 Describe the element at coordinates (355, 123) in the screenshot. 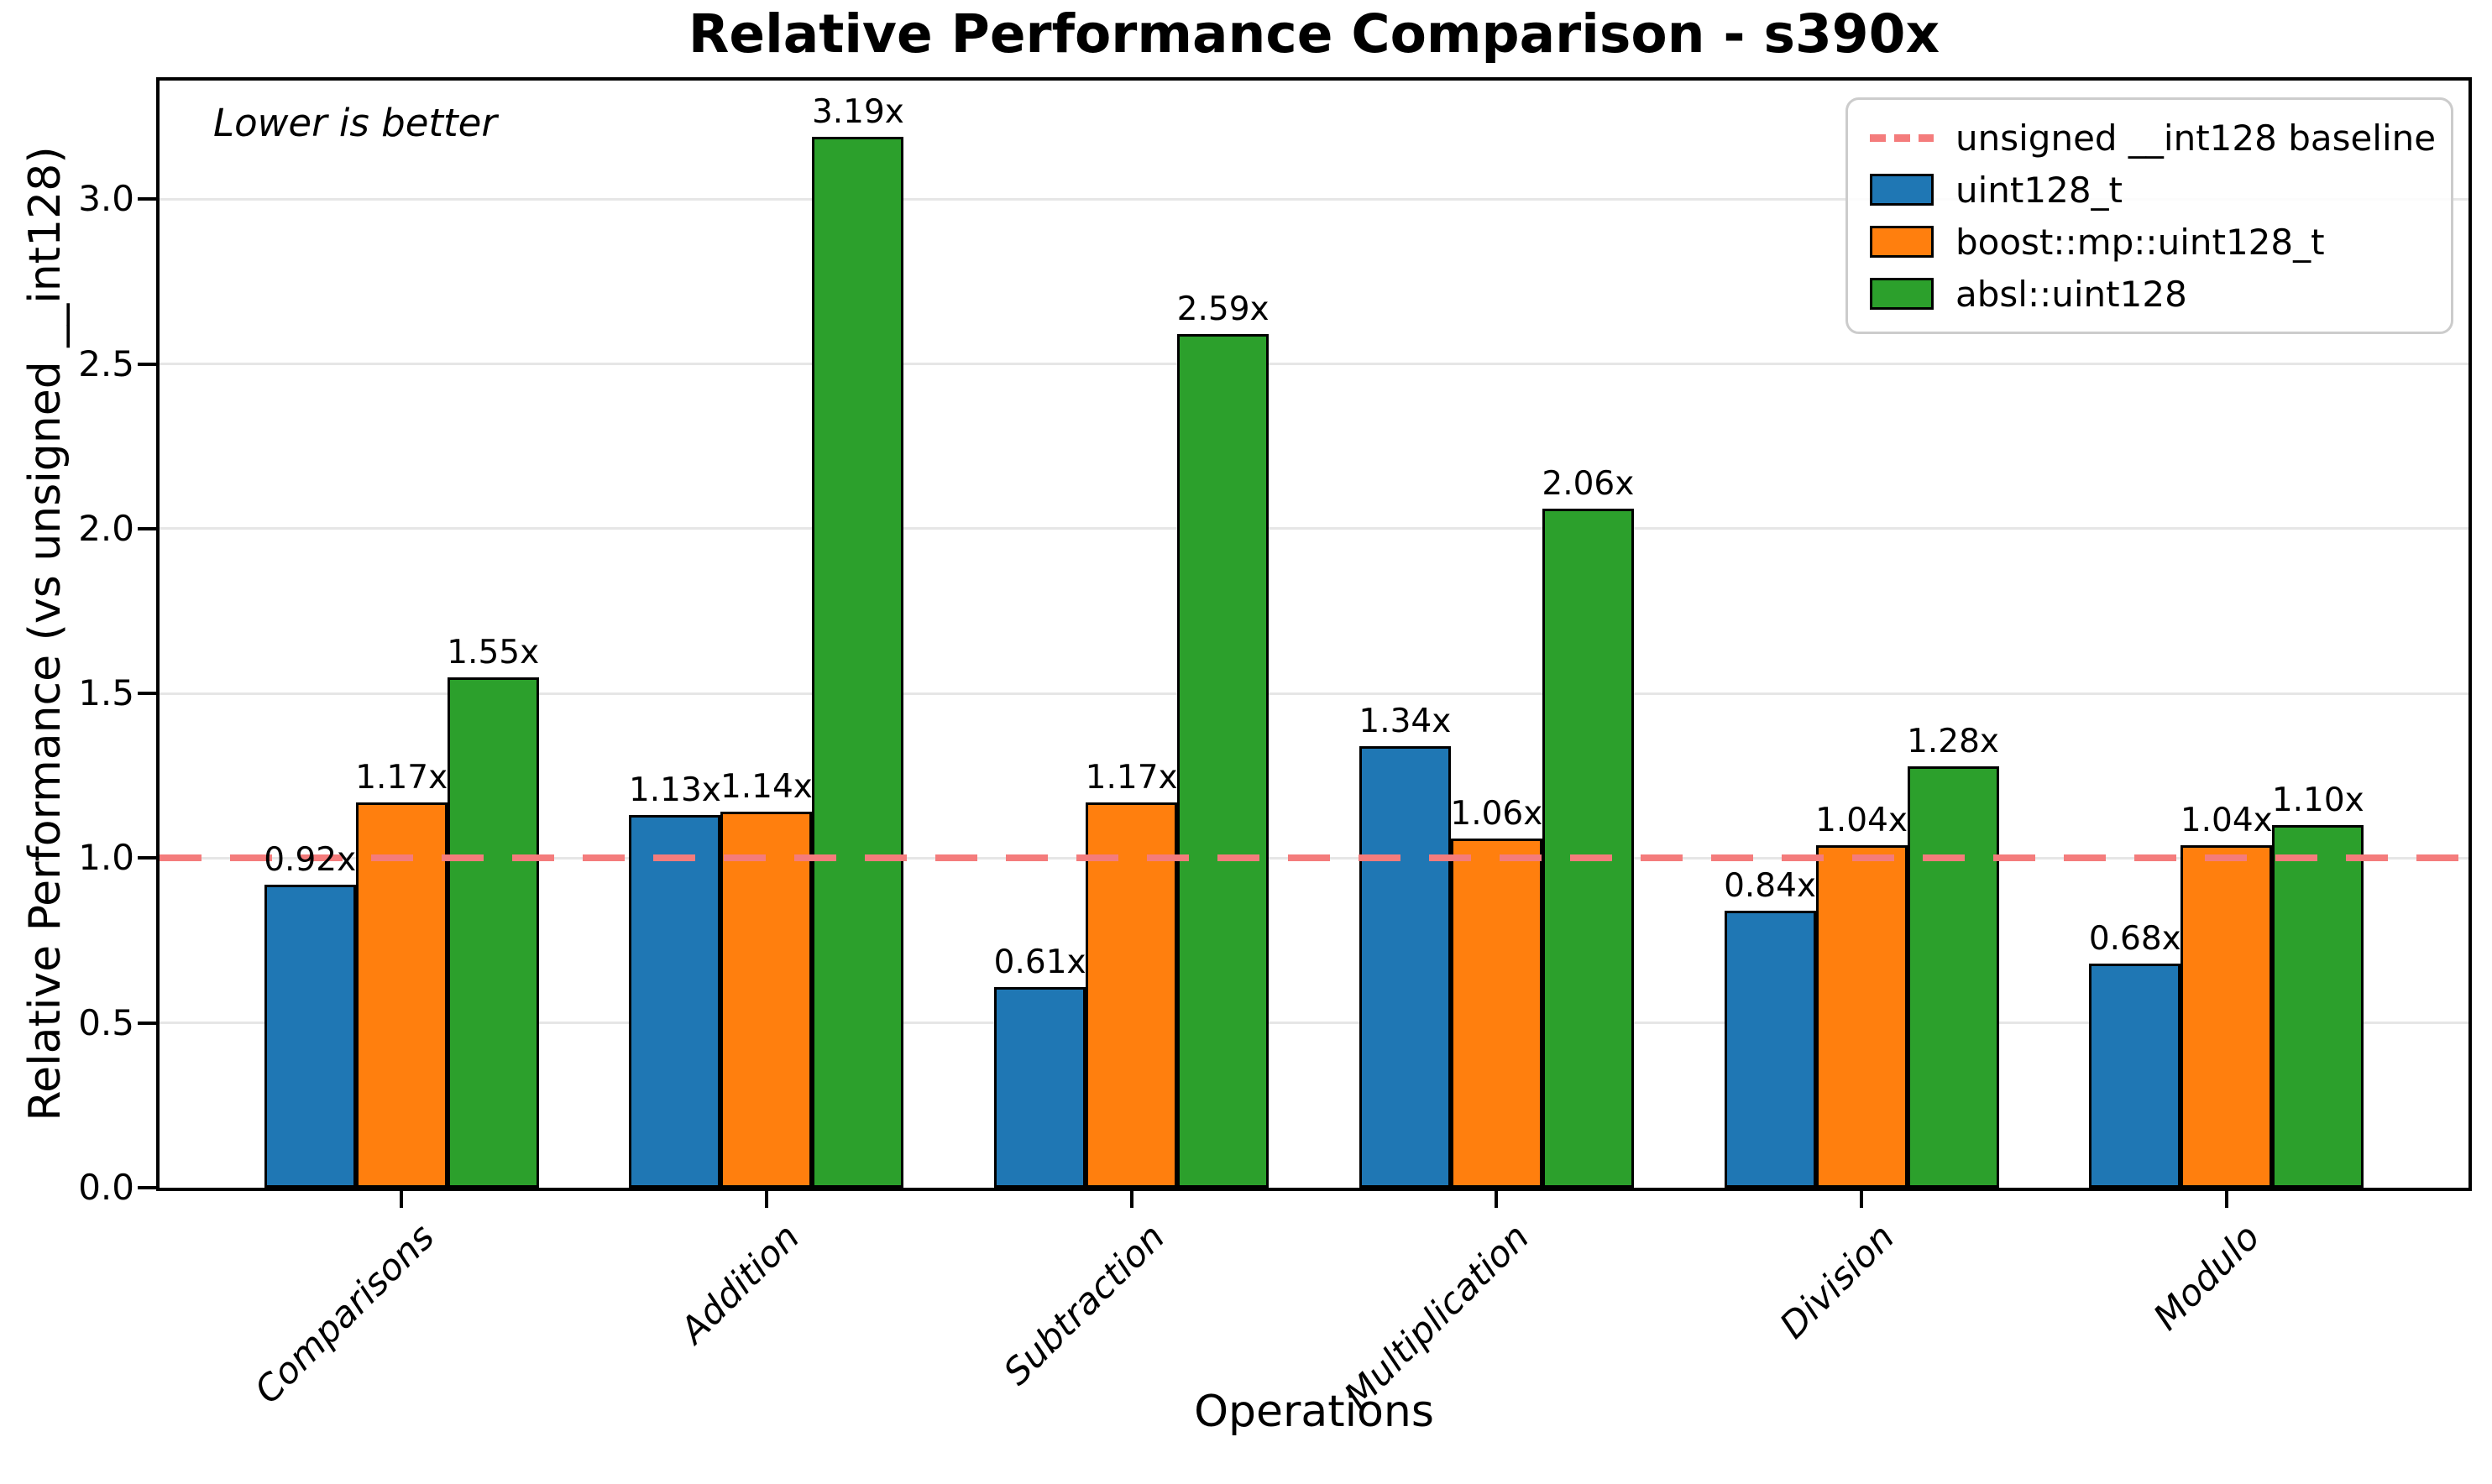

I see `annotation-lower-is-better: Lower is better` at that location.